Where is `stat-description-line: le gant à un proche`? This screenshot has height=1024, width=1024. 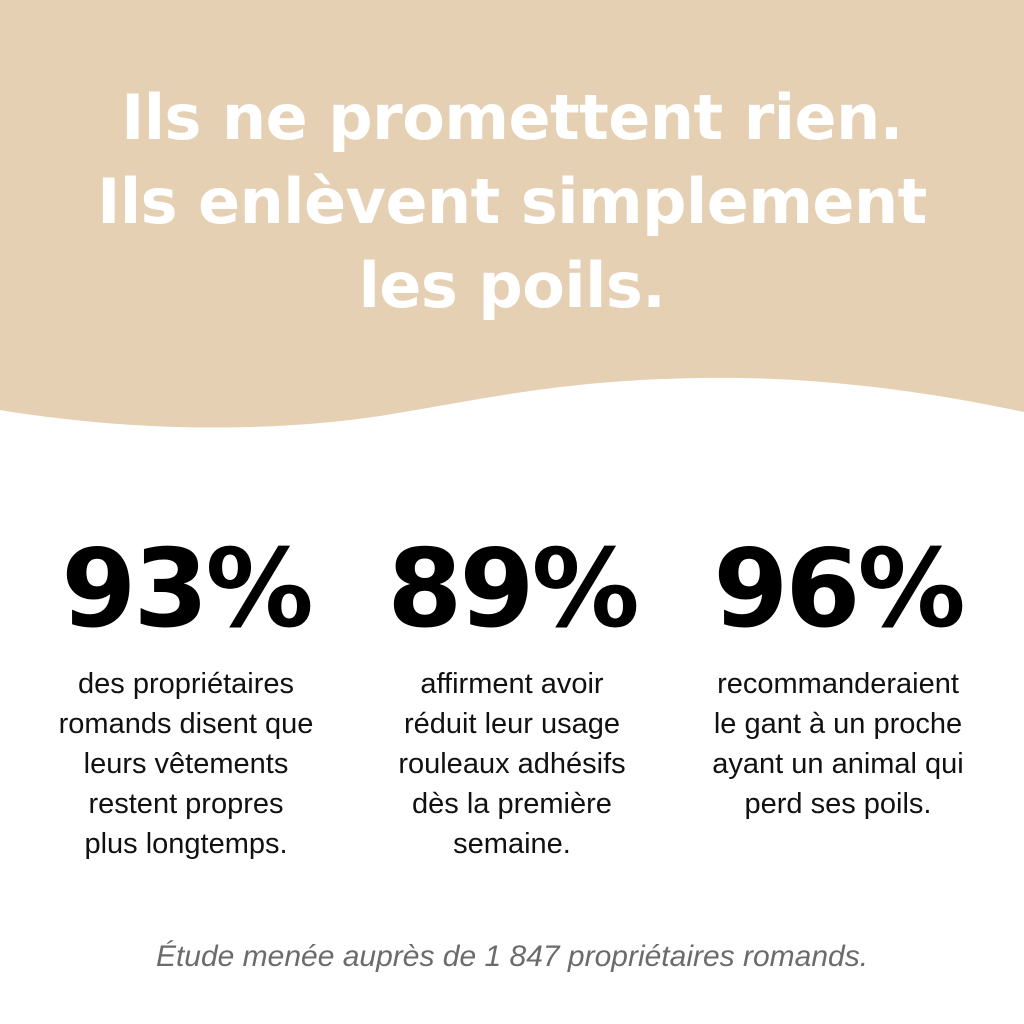 stat-description-line: le gant à un proche is located at coordinates (838, 724).